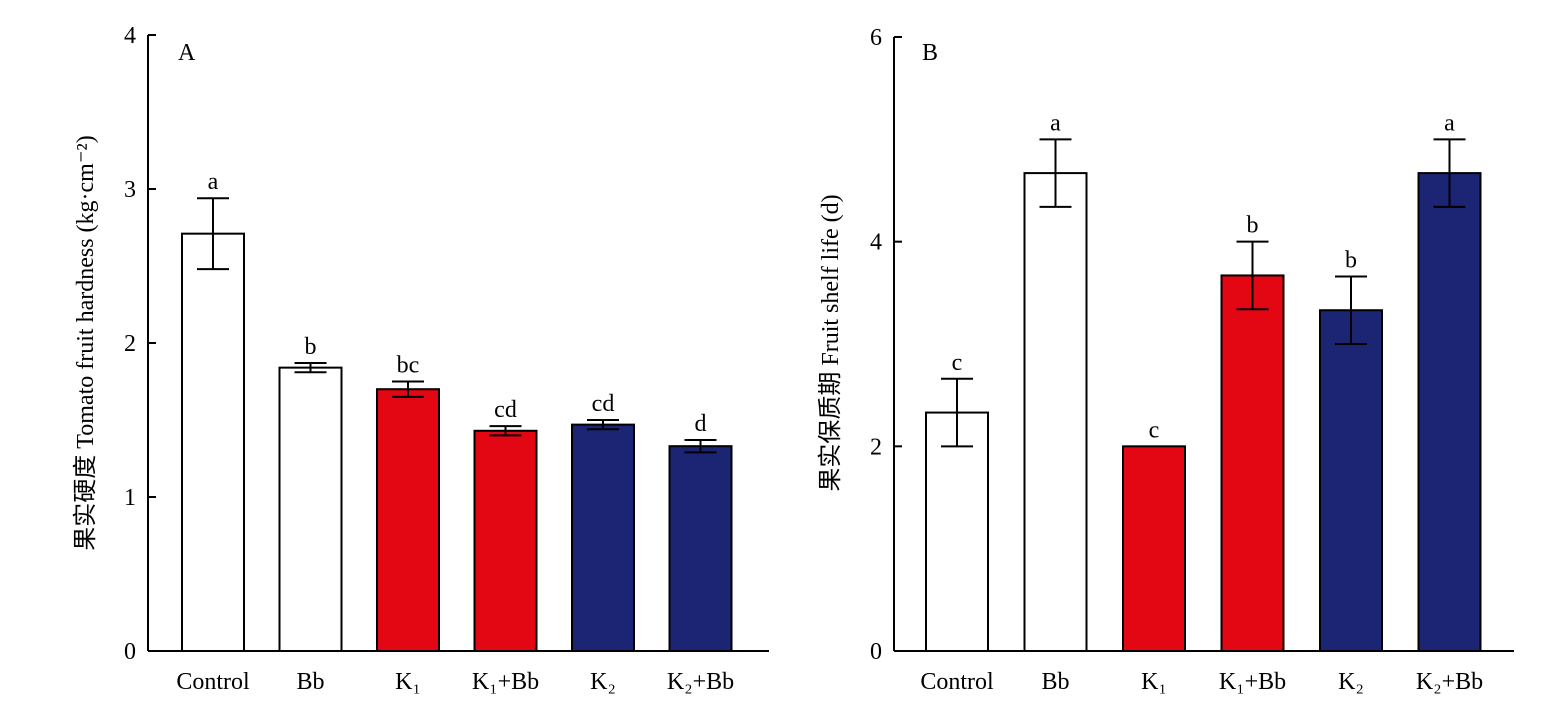 This screenshot has height=725, width=1549. Describe the element at coordinates (830, 342) in the screenshot. I see `y-axis-label-b: 果实保质期 Fruit shelf life (d)` at that location.